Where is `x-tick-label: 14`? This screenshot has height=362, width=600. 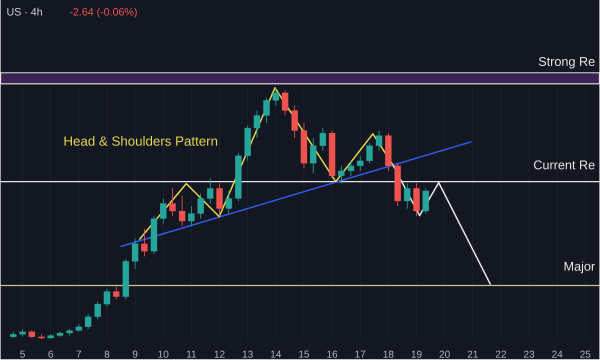 x-tick-label: 14 is located at coordinates (276, 354).